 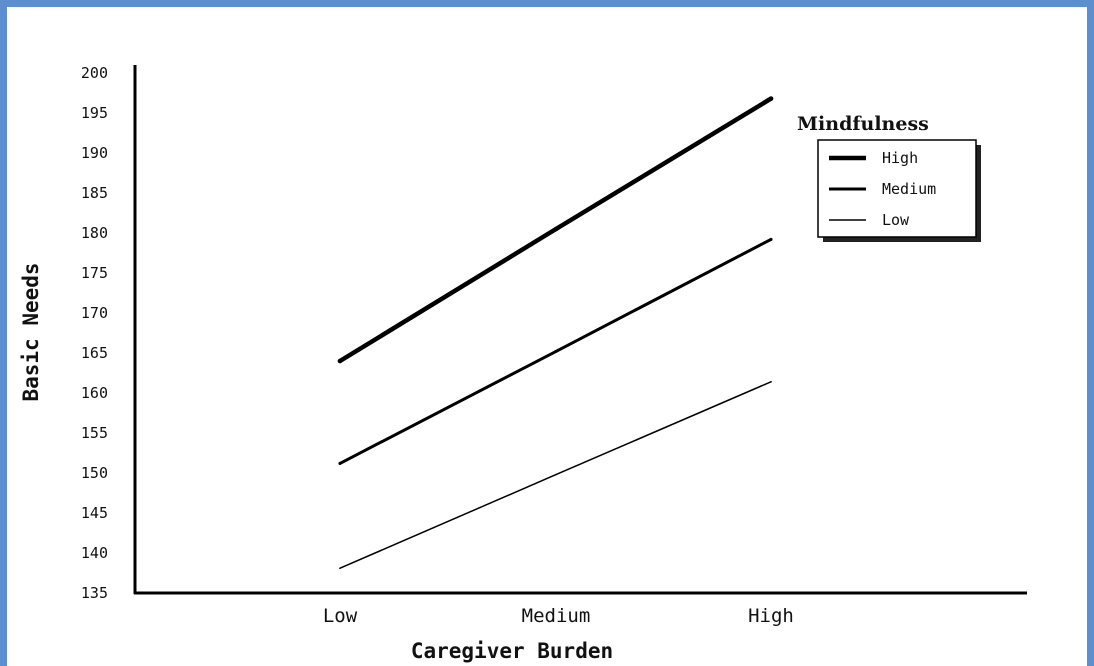 I want to click on y-tick-label: 185, so click(x=94, y=193).